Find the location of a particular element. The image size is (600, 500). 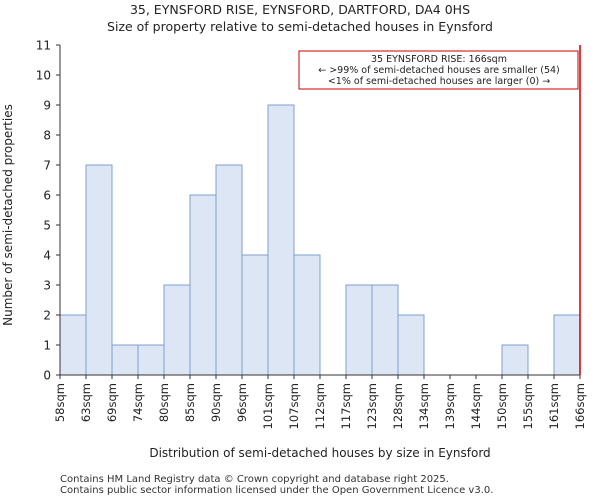

y-tick-label-3: 3 is located at coordinates (47, 286).